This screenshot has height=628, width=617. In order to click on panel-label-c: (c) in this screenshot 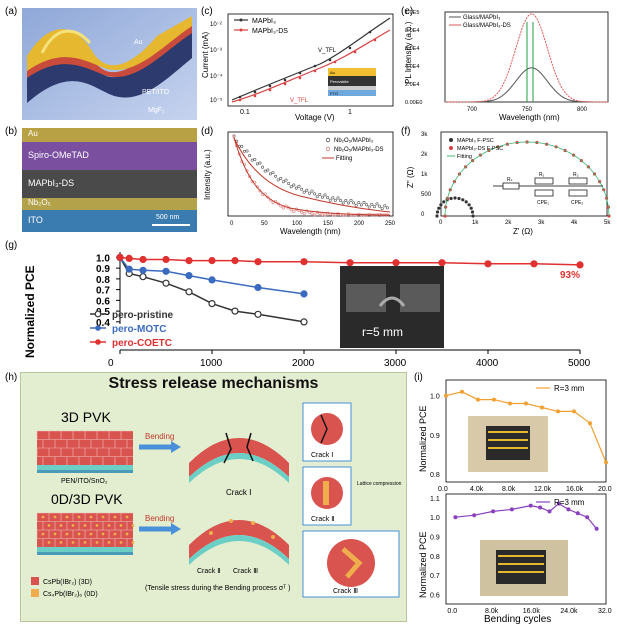, I will do `click(207, 11)`.